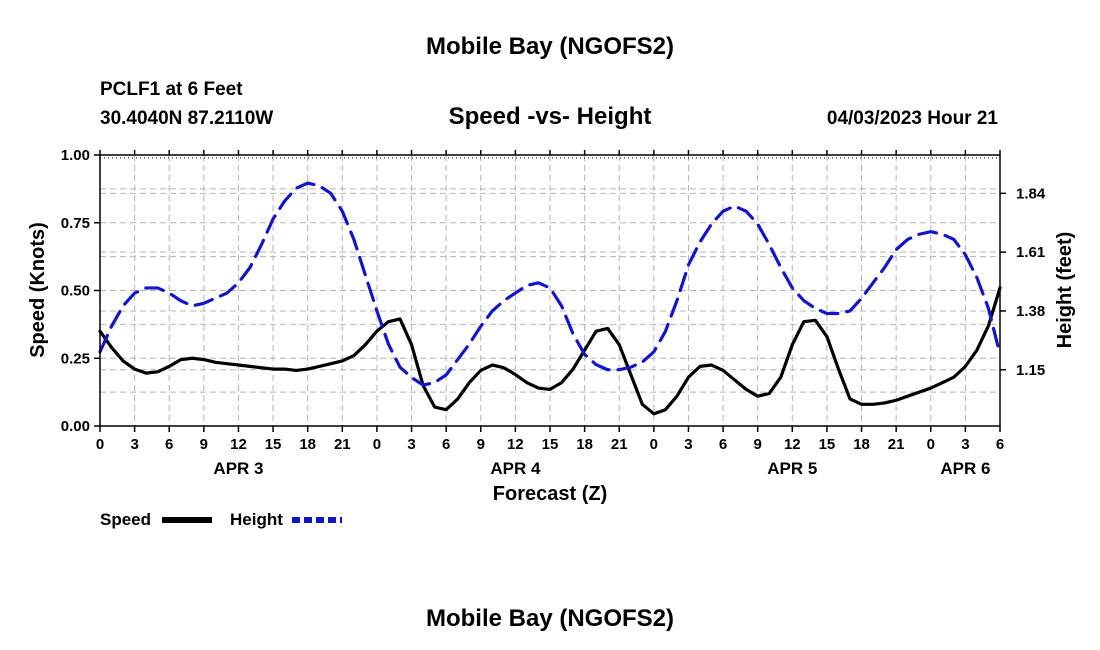 This screenshot has height=650, width=1100. Describe the element at coordinates (75, 358) in the screenshot. I see `y-tick-label: 0.25` at that location.